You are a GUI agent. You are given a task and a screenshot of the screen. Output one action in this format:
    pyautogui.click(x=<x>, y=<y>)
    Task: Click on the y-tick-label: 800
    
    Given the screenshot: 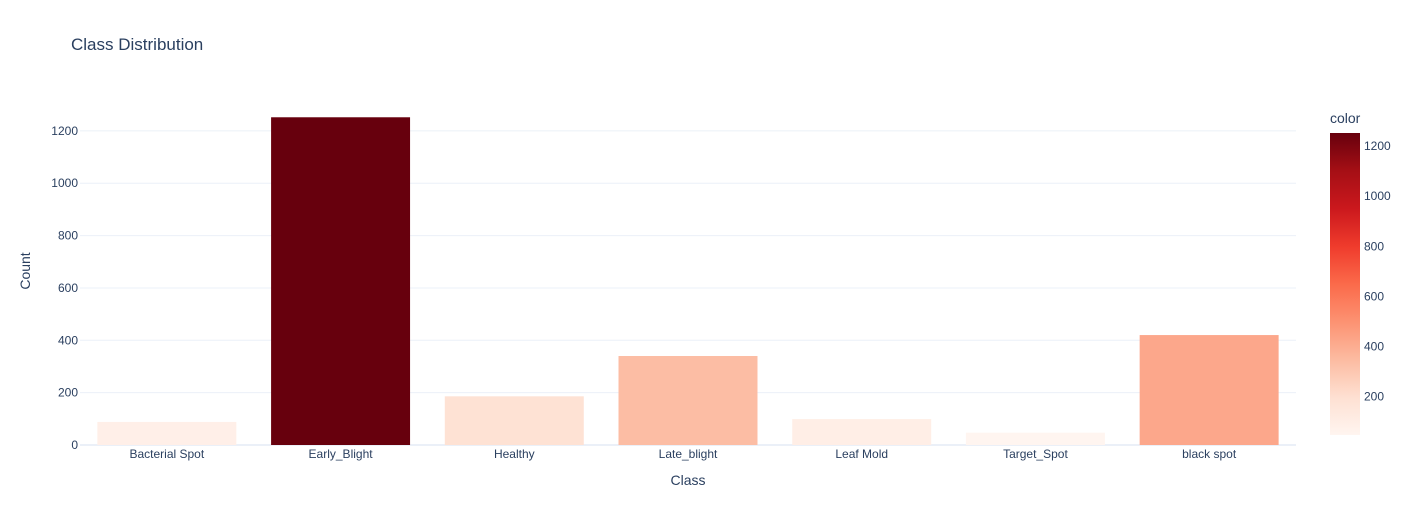 What is the action you would take?
    pyautogui.click(x=68, y=236)
    